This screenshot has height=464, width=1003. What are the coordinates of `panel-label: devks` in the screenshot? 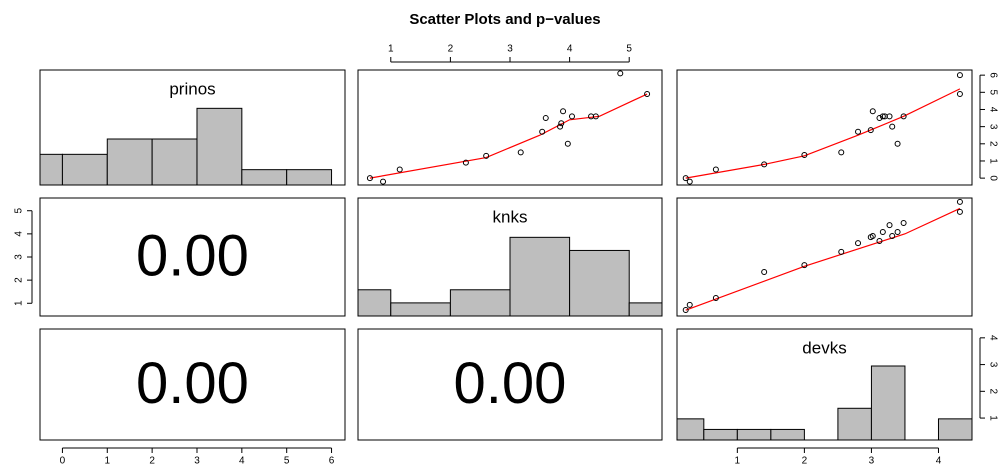 It's located at (824, 347).